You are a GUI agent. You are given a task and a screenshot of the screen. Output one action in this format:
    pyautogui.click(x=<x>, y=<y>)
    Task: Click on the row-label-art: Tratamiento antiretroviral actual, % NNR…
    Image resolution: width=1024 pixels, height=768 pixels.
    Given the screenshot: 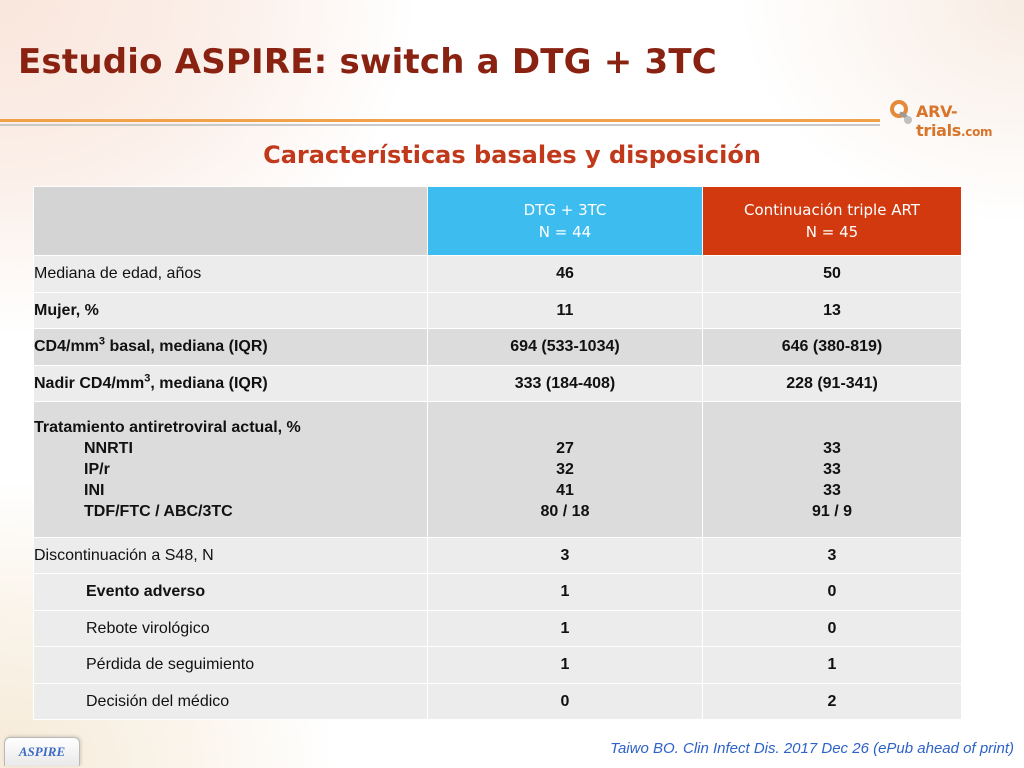 What is the action you would take?
    pyautogui.click(x=230, y=469)
    